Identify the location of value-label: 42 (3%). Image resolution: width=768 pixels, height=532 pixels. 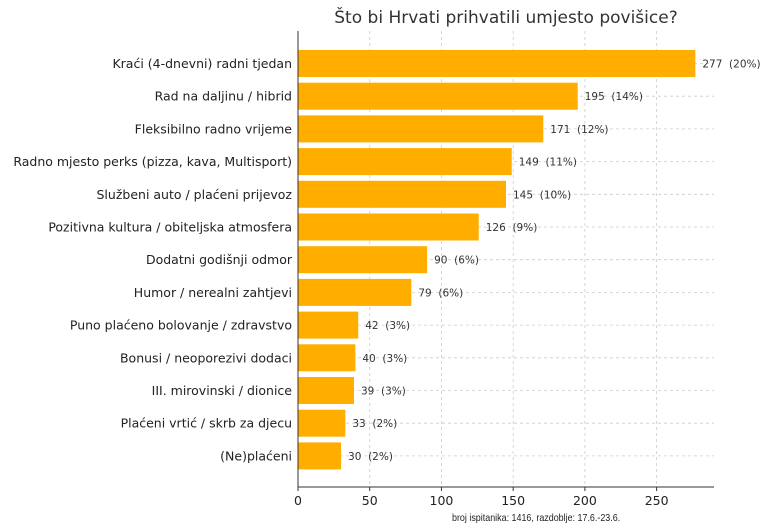
(387, 326).